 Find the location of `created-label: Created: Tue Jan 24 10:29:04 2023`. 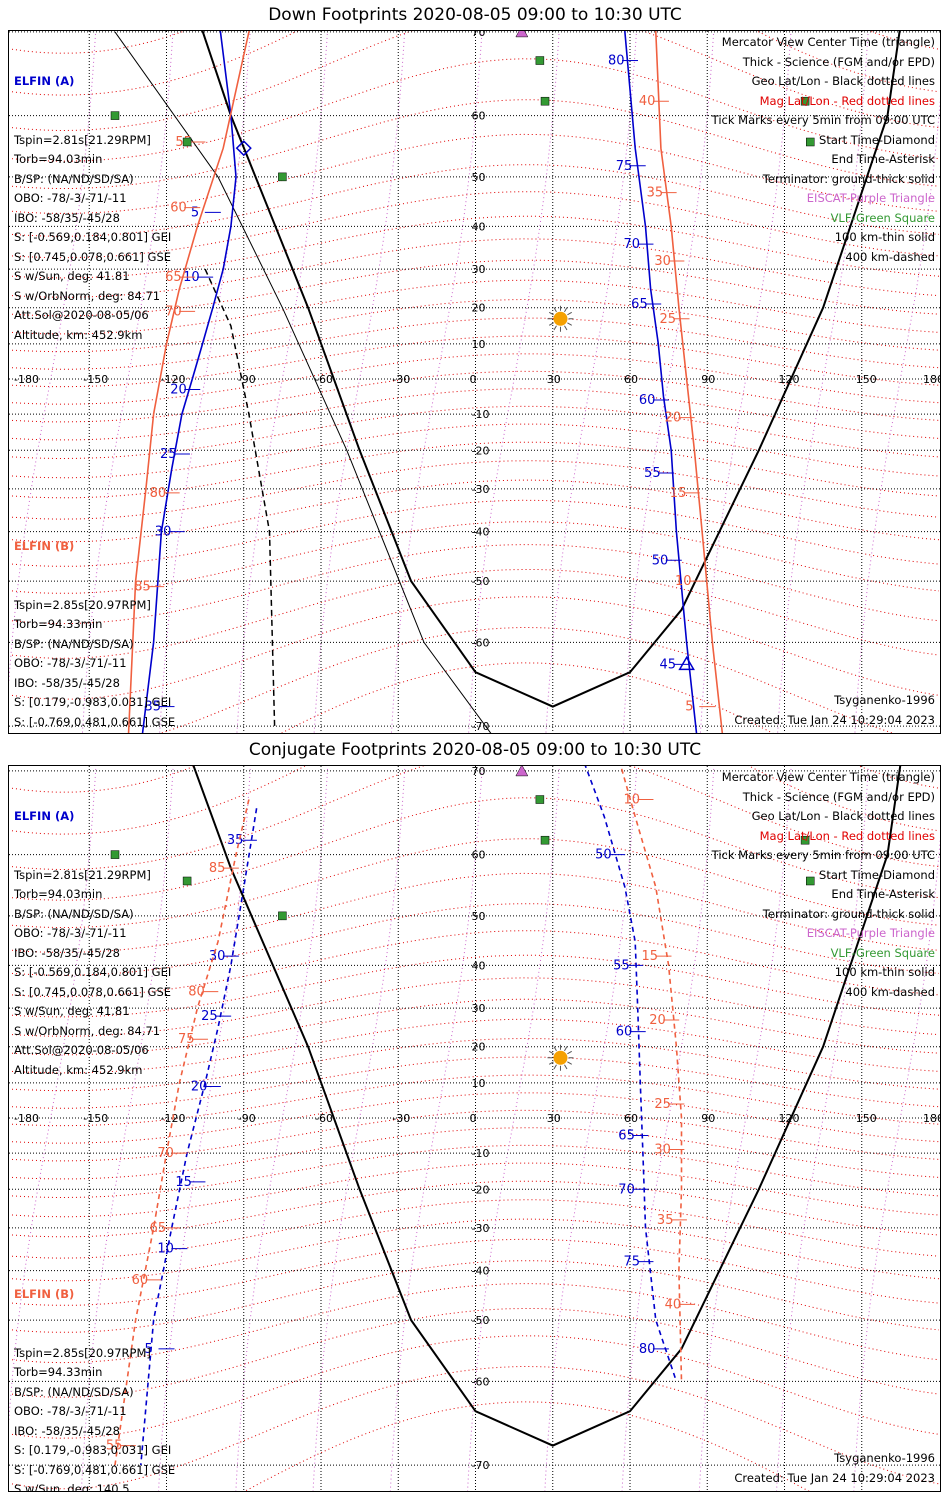

created-label: Created: Tue Jan 24 10:29:04 2023 is located at coordinates (834, 720).